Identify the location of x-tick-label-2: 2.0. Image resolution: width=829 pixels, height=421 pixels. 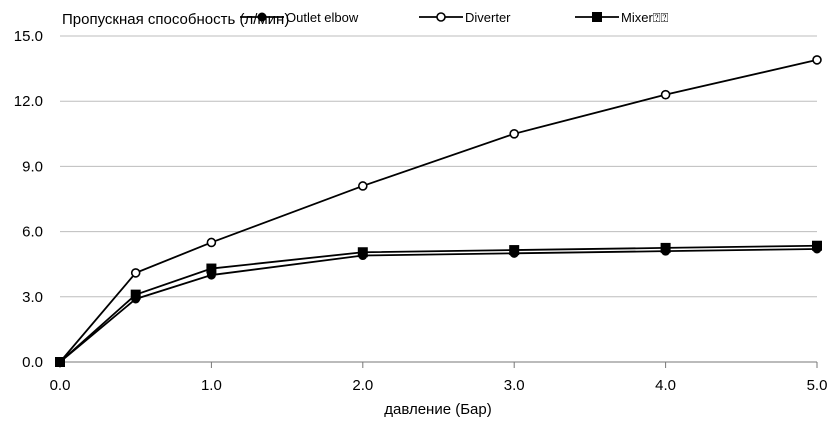
(362, 385).